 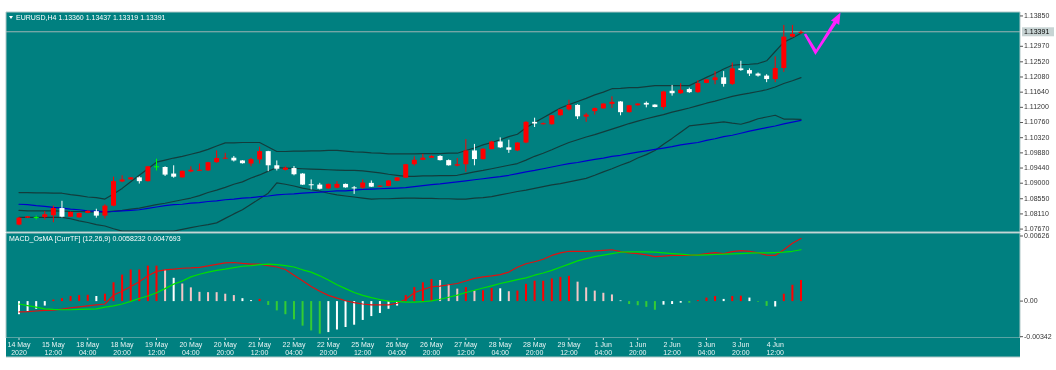 I want to click on line-series, so click(x=410, y=280).